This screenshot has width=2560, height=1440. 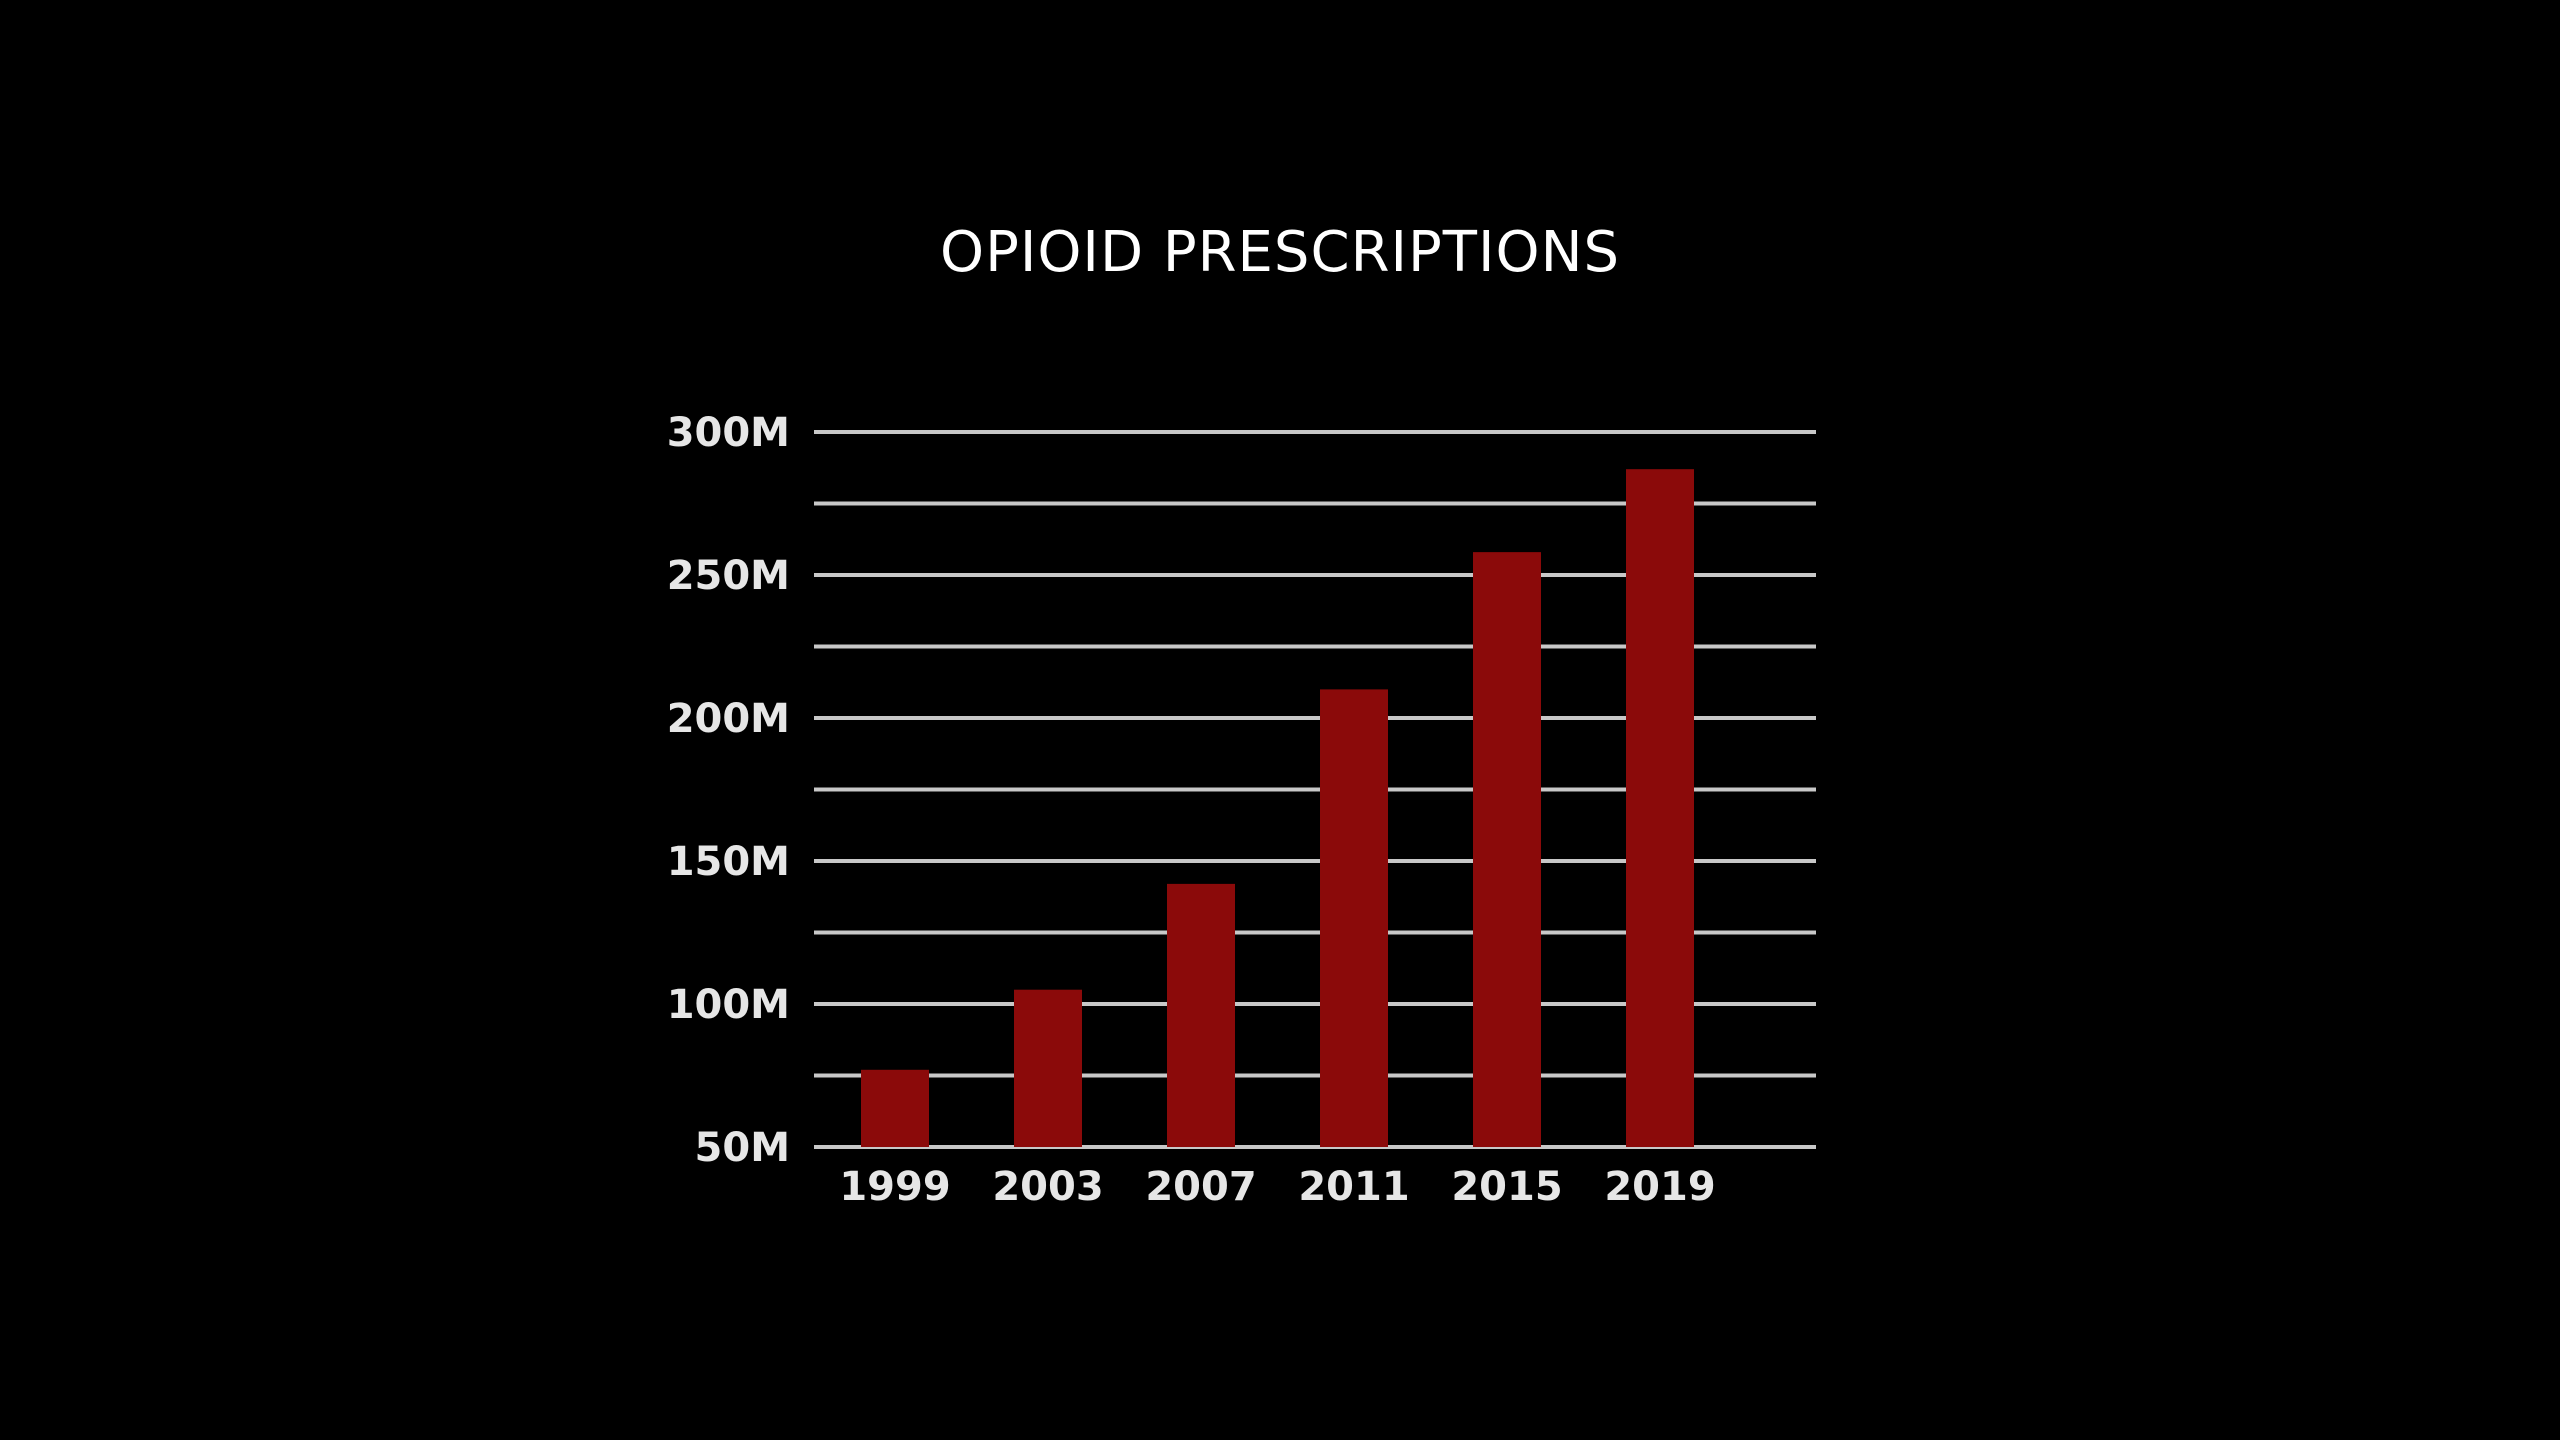 I want to click on x-axis-tick-labels: 1999 2003 2007 2011 2015 2019, so click(x=1277, y=1187).